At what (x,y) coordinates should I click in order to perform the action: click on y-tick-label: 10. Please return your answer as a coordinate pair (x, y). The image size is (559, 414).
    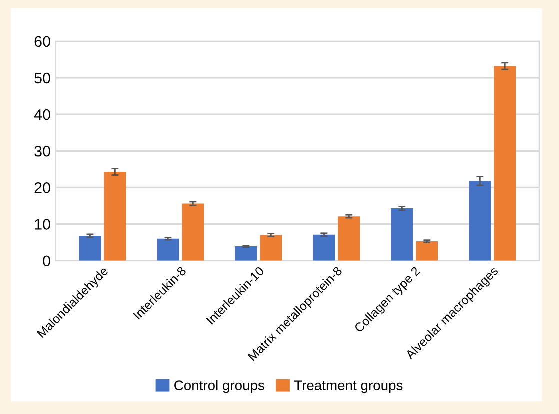
    Looking at the image, I should click on (42, 224).